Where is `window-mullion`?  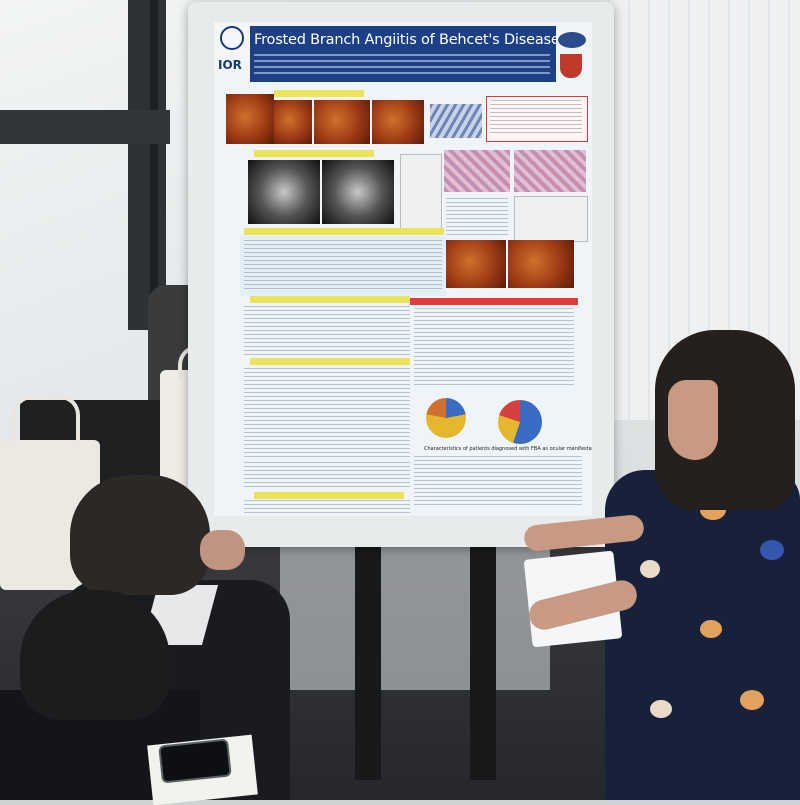 window-mullion is located at coordinates (154, 165).